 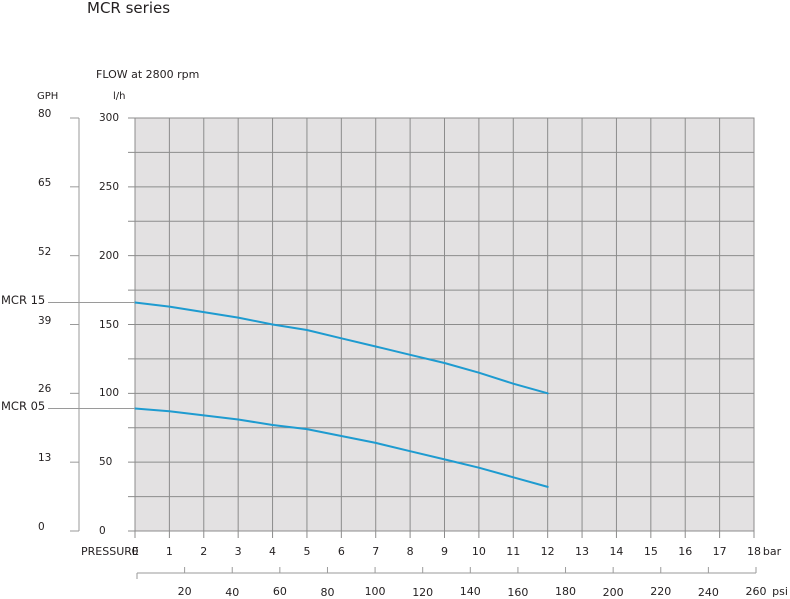 What do you see at coordinates (148, 74) in the screenshot?
I see `chart-subtitle: FLOW at 2800 rpm` at bounding box center [148, 74].